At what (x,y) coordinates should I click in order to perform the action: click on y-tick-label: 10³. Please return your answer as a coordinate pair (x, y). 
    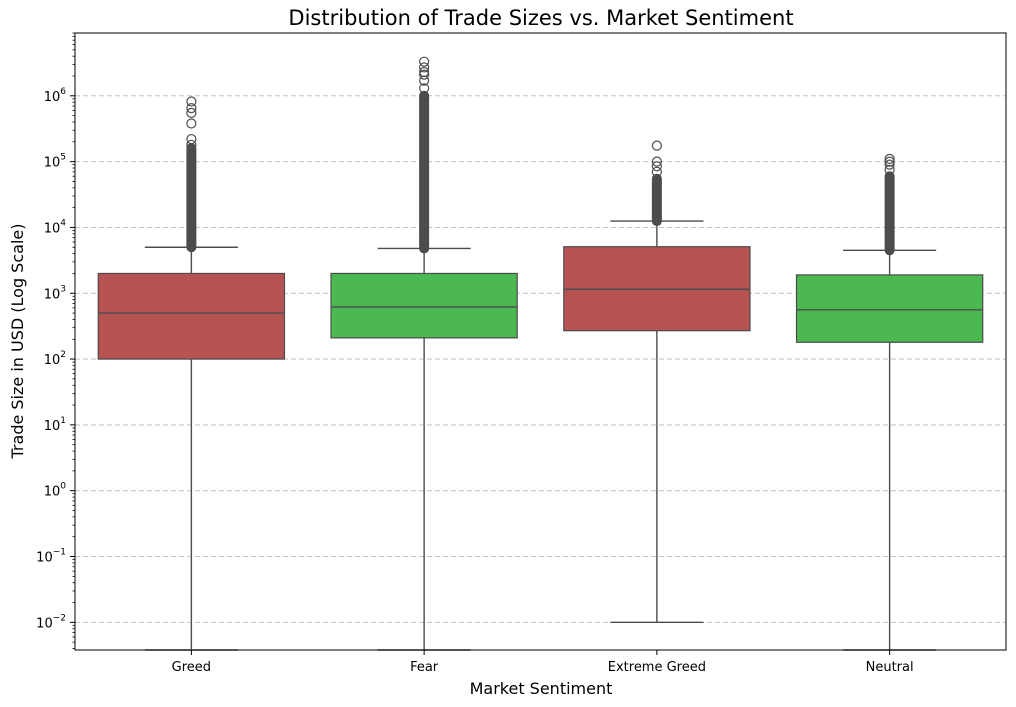
    Looking at the image, I should click on (55, 293).